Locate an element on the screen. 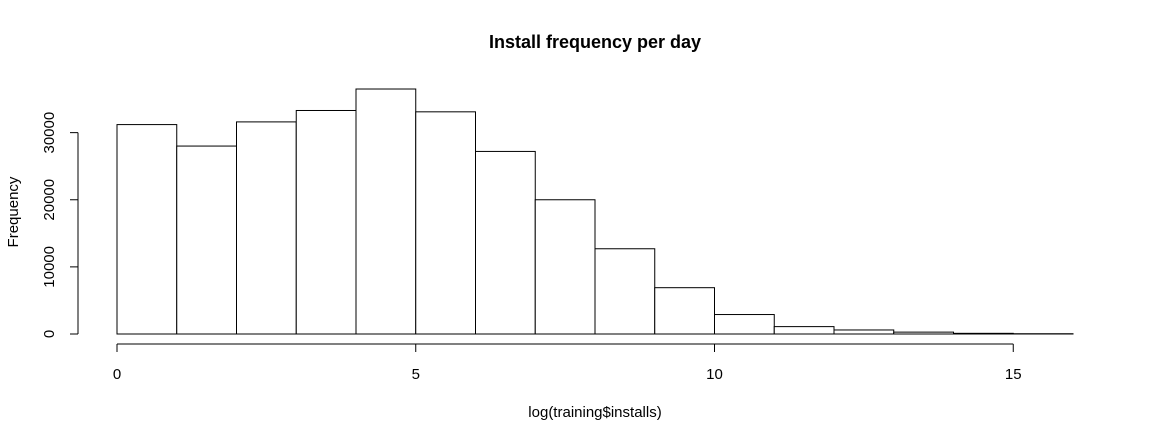 The image size is (1152, 442). y-tick-label-30000: 30000 is located at coordinates (49, 133).